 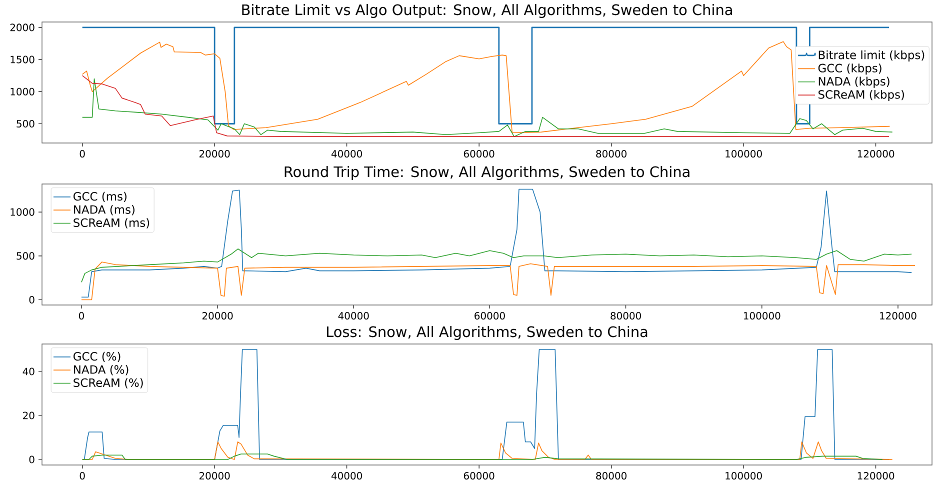 What do you see at coordinates (22, 60) in the screenshot?
I see `y-tick-label: 1500` at bounding box center [22, 60].